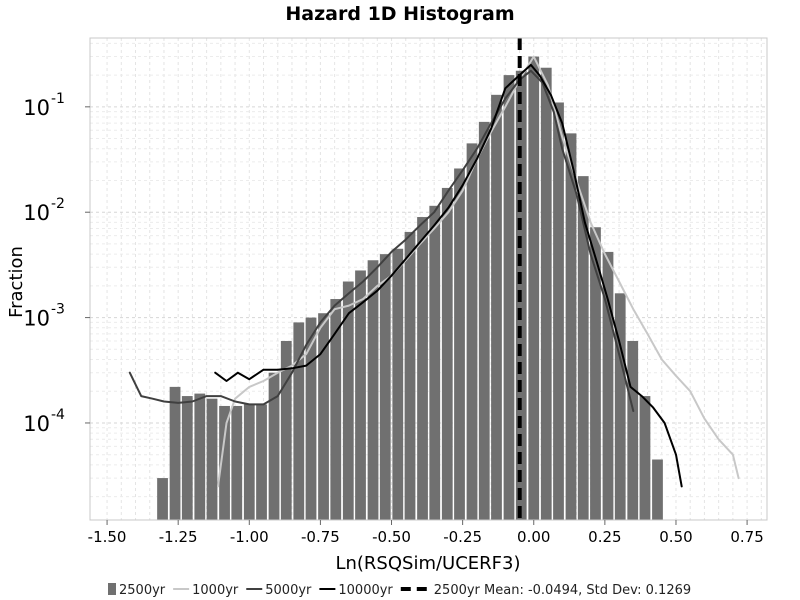 The width and height of the screenshot is (800, 600). I want to click on x-tick-label: 0.75, so click(746, 537).